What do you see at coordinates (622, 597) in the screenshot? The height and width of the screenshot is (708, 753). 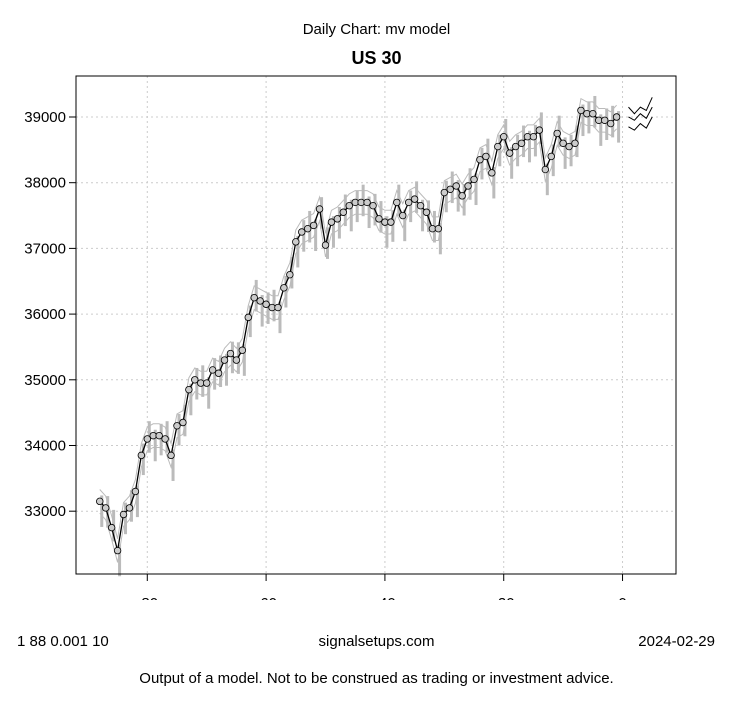 I see `x-tick-label: 0` at bounding box center [622, 597].